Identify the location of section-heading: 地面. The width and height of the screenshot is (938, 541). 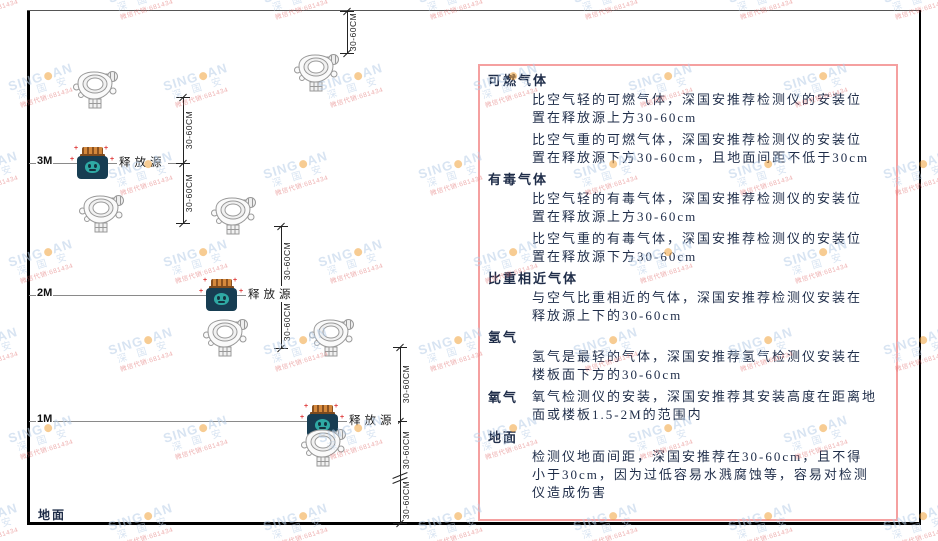
(503, 437).